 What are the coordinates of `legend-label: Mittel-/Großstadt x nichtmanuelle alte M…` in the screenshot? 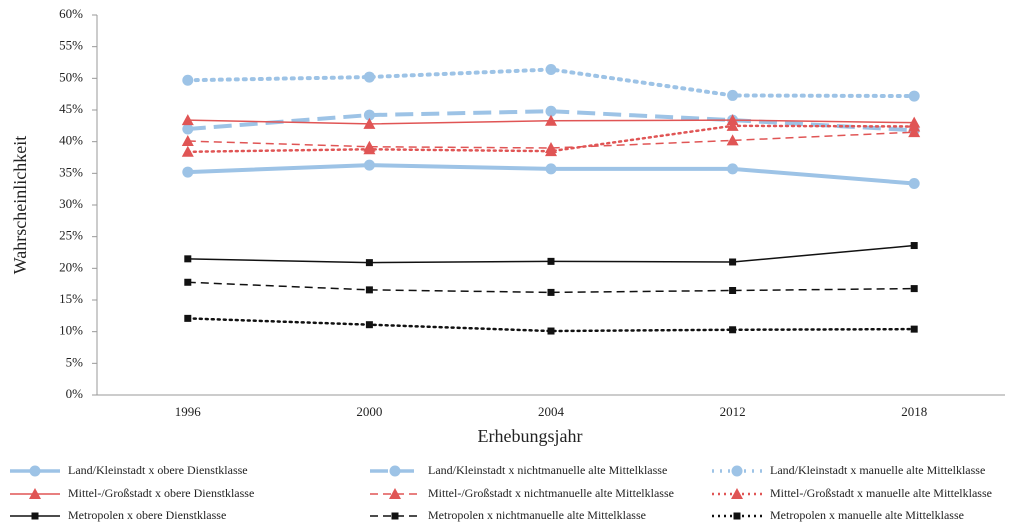 It's located at (551, 493).